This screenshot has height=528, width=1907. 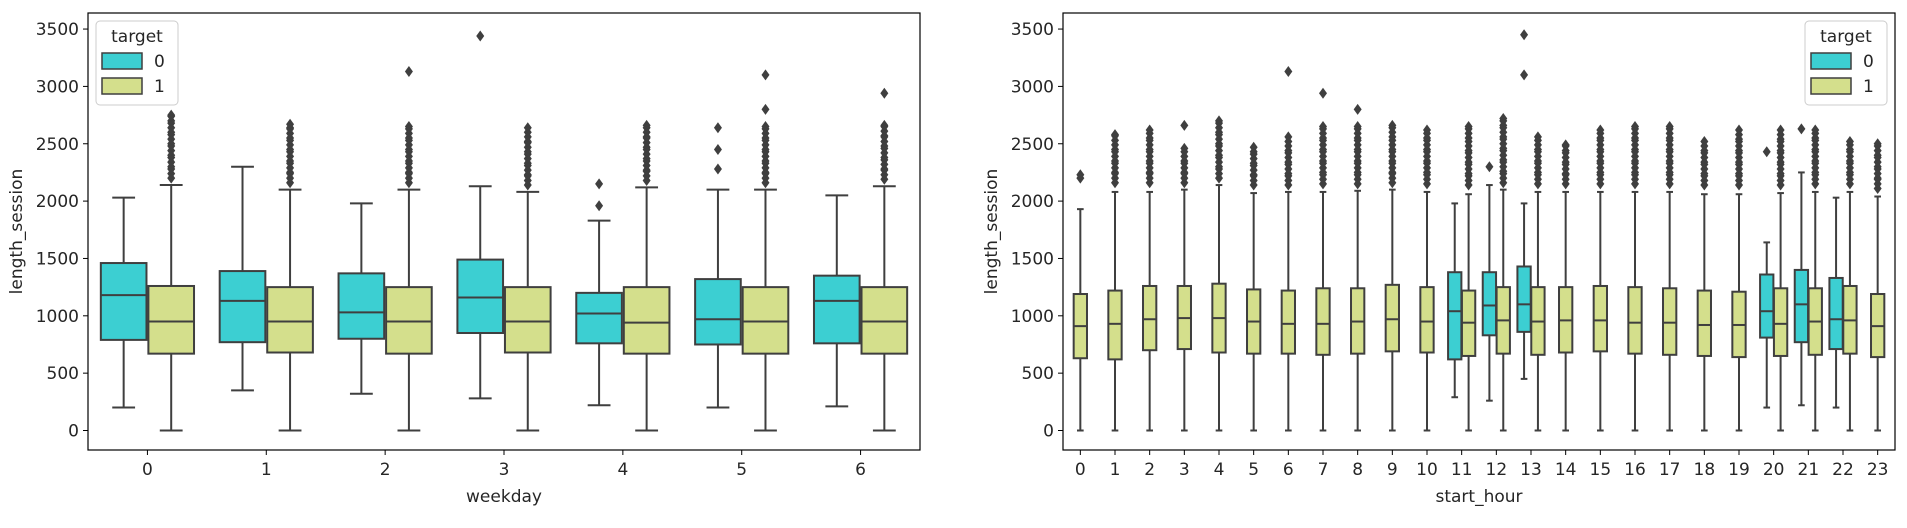 What do you see at coordinates (1323, 470) in the screenshot?
I see `x-tick-label: 7` at bounding box center [1323, 470].